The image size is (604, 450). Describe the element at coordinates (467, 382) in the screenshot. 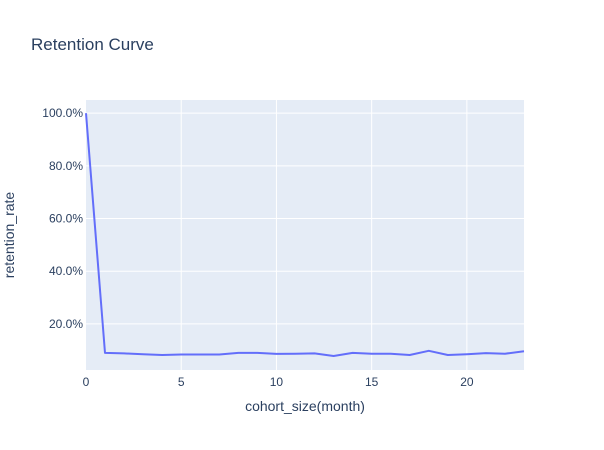

I see `x-tick-label: 20` at that location.